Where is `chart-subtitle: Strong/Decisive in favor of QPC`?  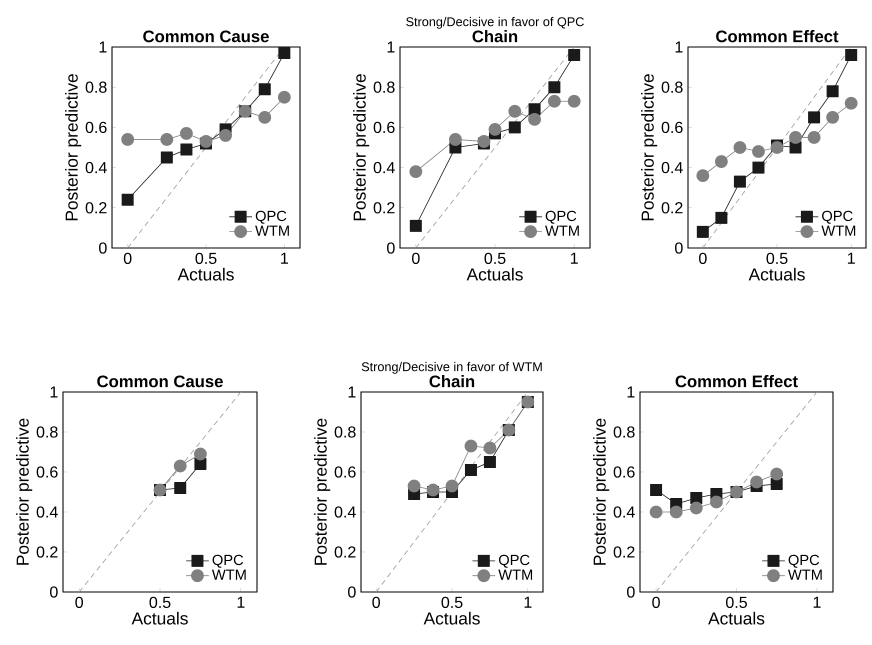 chart-subtitle: Strong/Decisive in favor of QPC is located at coordinates (495, 22).